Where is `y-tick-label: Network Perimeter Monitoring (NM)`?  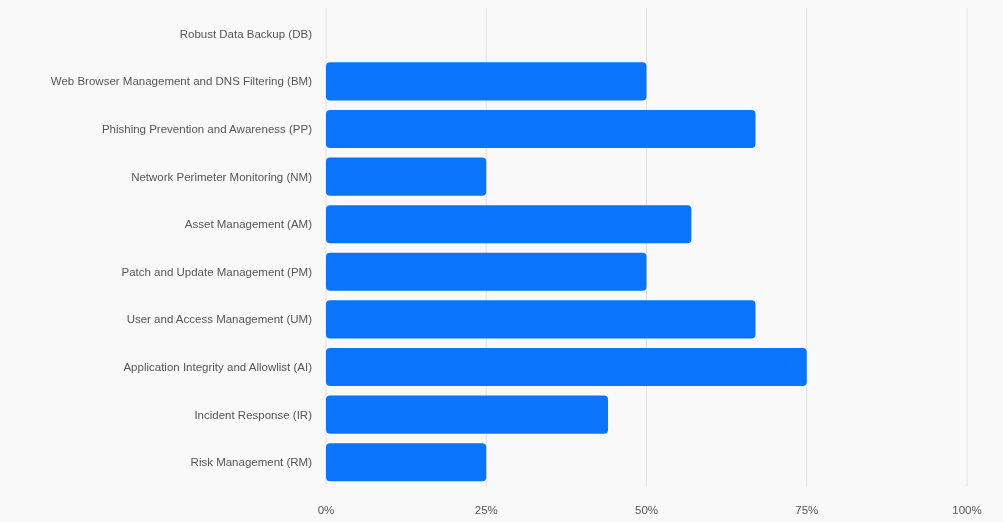
y-tick-label: Network Perimeter Monitoring (NM) is located at coordinates (222, 176).